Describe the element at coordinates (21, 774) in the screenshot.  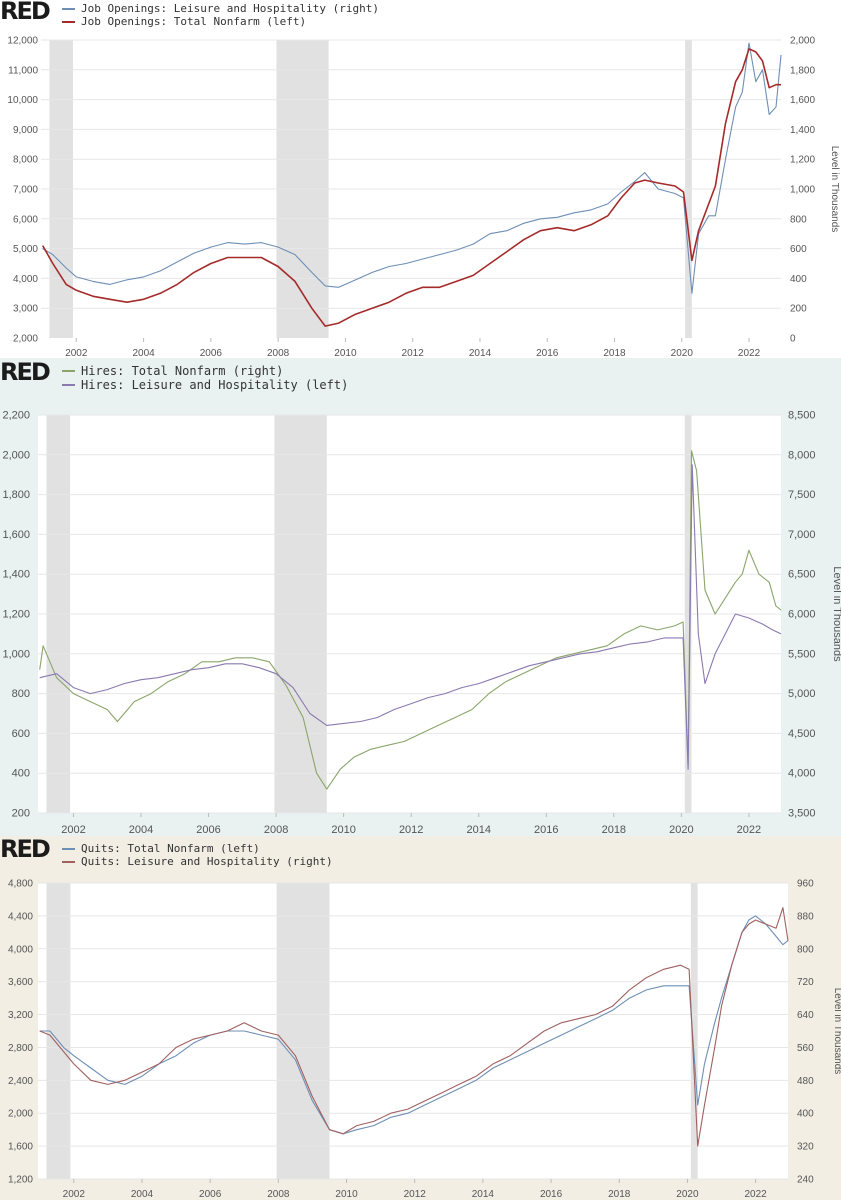
I see `y-left-tick-label: 400` at that location.